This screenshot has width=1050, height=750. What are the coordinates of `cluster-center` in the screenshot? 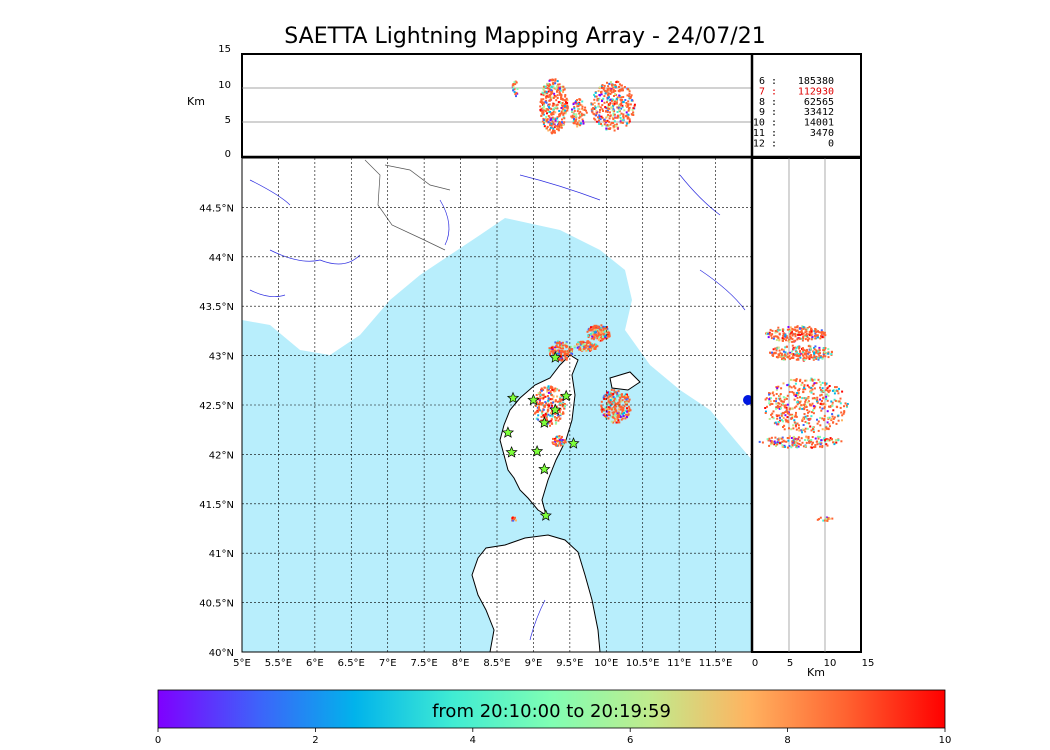 It's located at (559, 441).